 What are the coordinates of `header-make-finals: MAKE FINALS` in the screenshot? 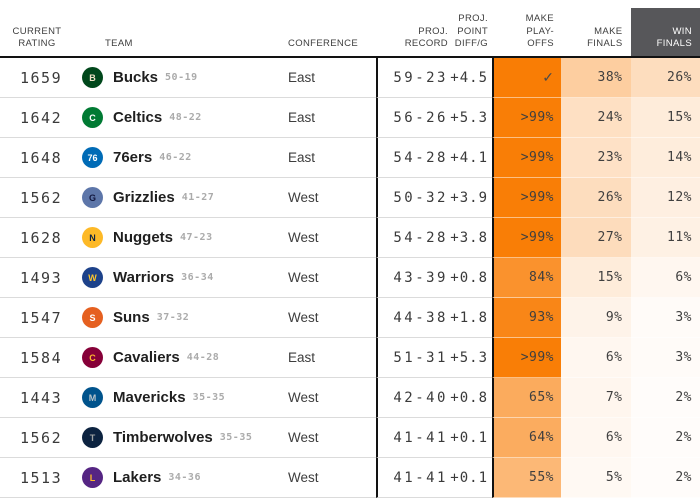 It's located at (596, 41).